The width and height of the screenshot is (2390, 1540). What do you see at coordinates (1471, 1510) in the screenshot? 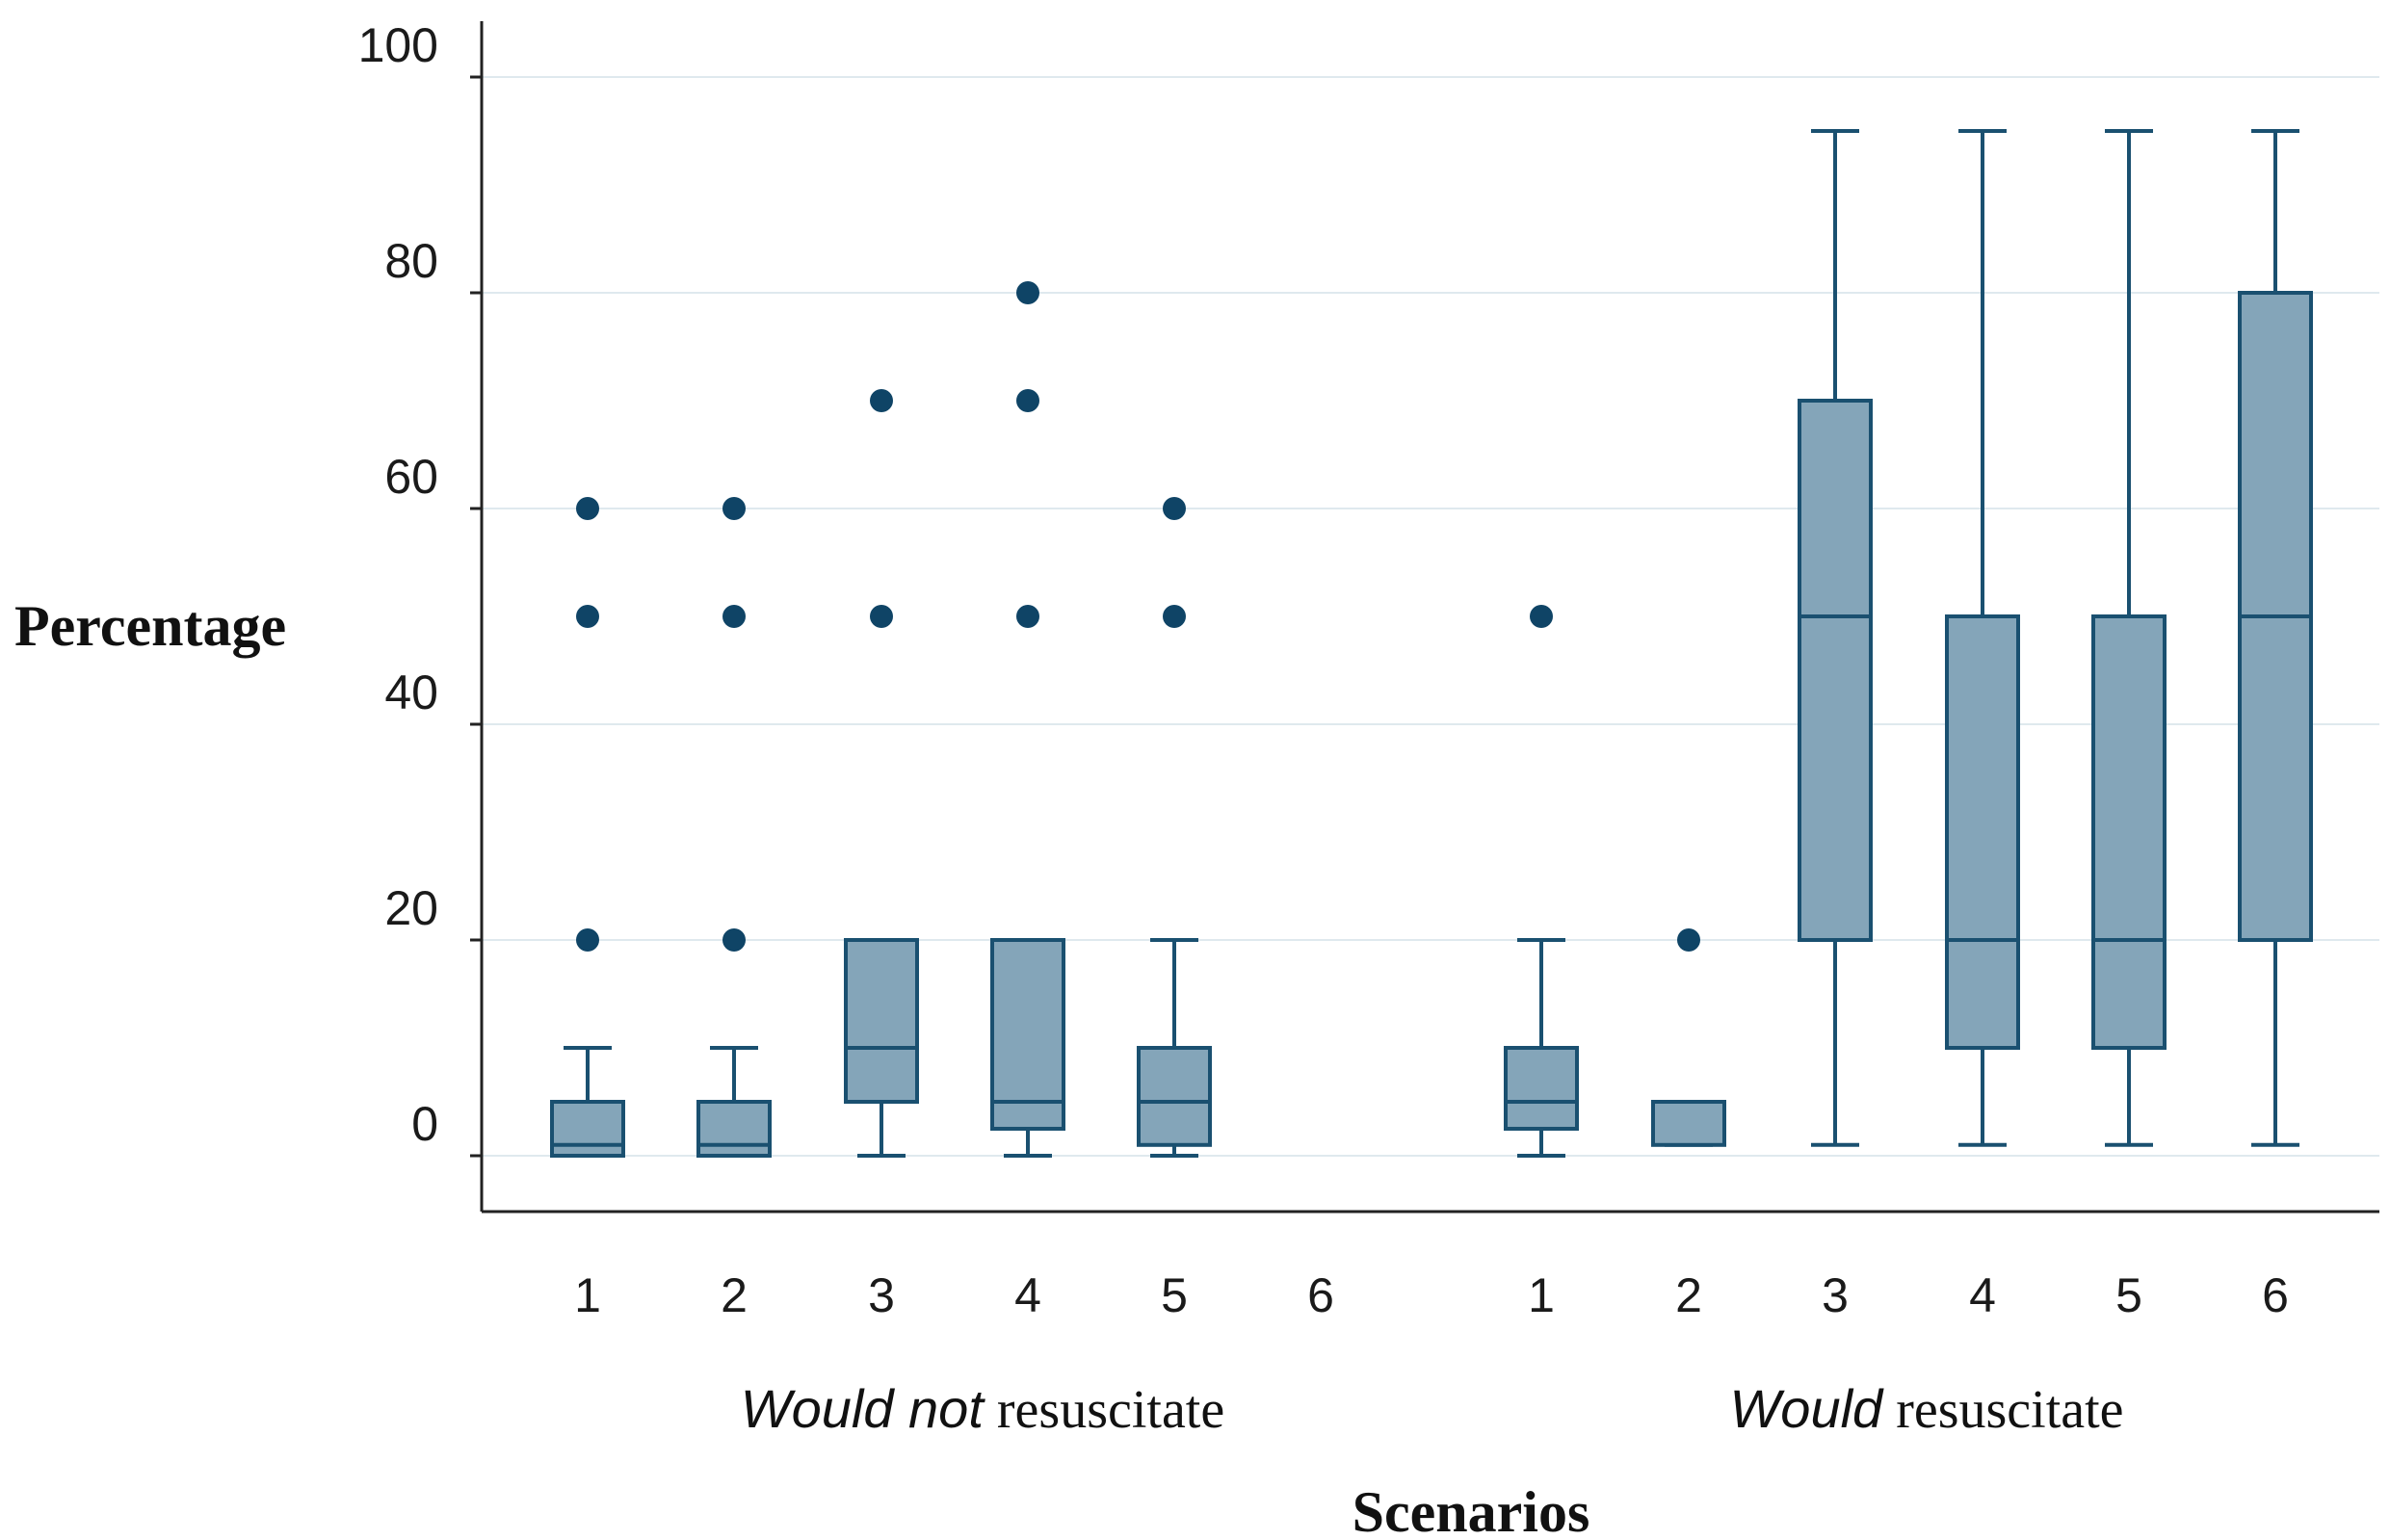
I see `x-axis-title: Scenarios` at bounding box center [1471, 1510].